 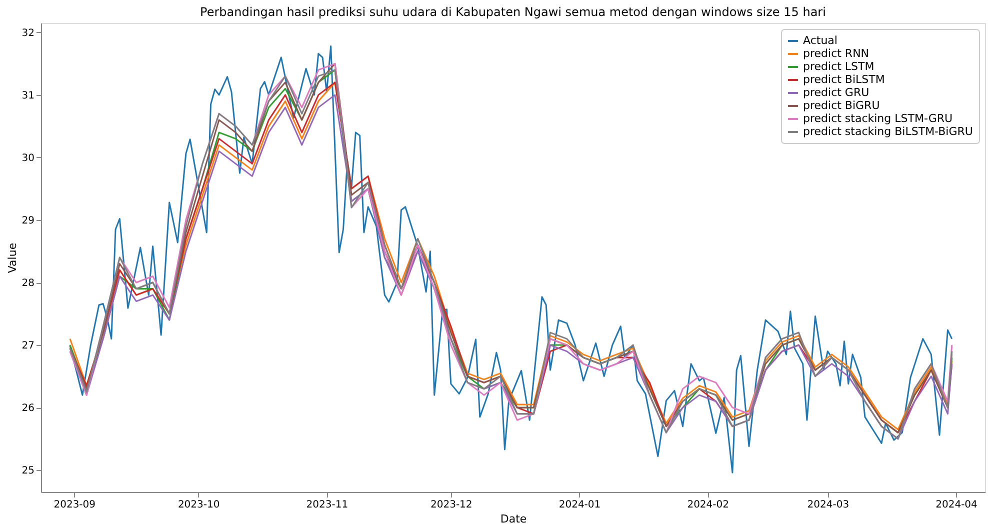 What do you see at coordinates (12, 258) in the screenshot?
I see `y-axis-title: Value` at bounding box center [12, 258].